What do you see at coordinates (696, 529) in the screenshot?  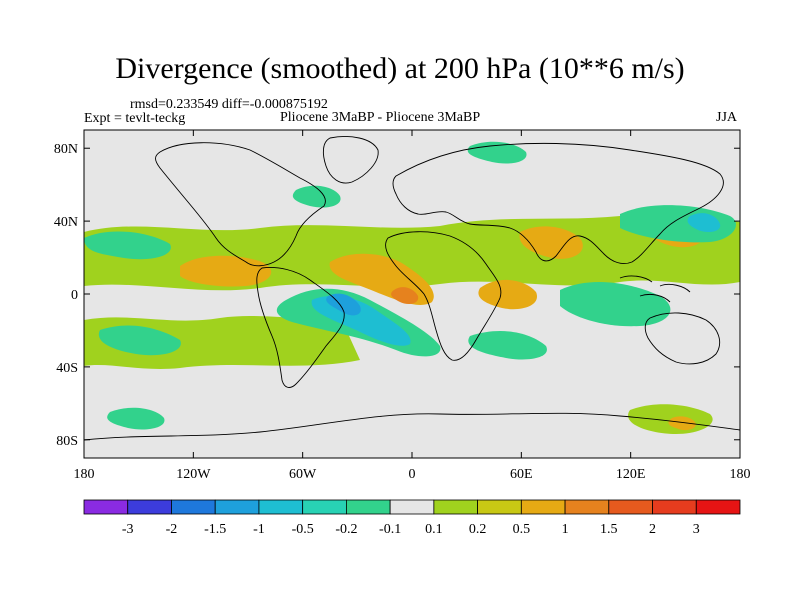 I see `colorbar-label: 3` at bounding box center [696, 529].